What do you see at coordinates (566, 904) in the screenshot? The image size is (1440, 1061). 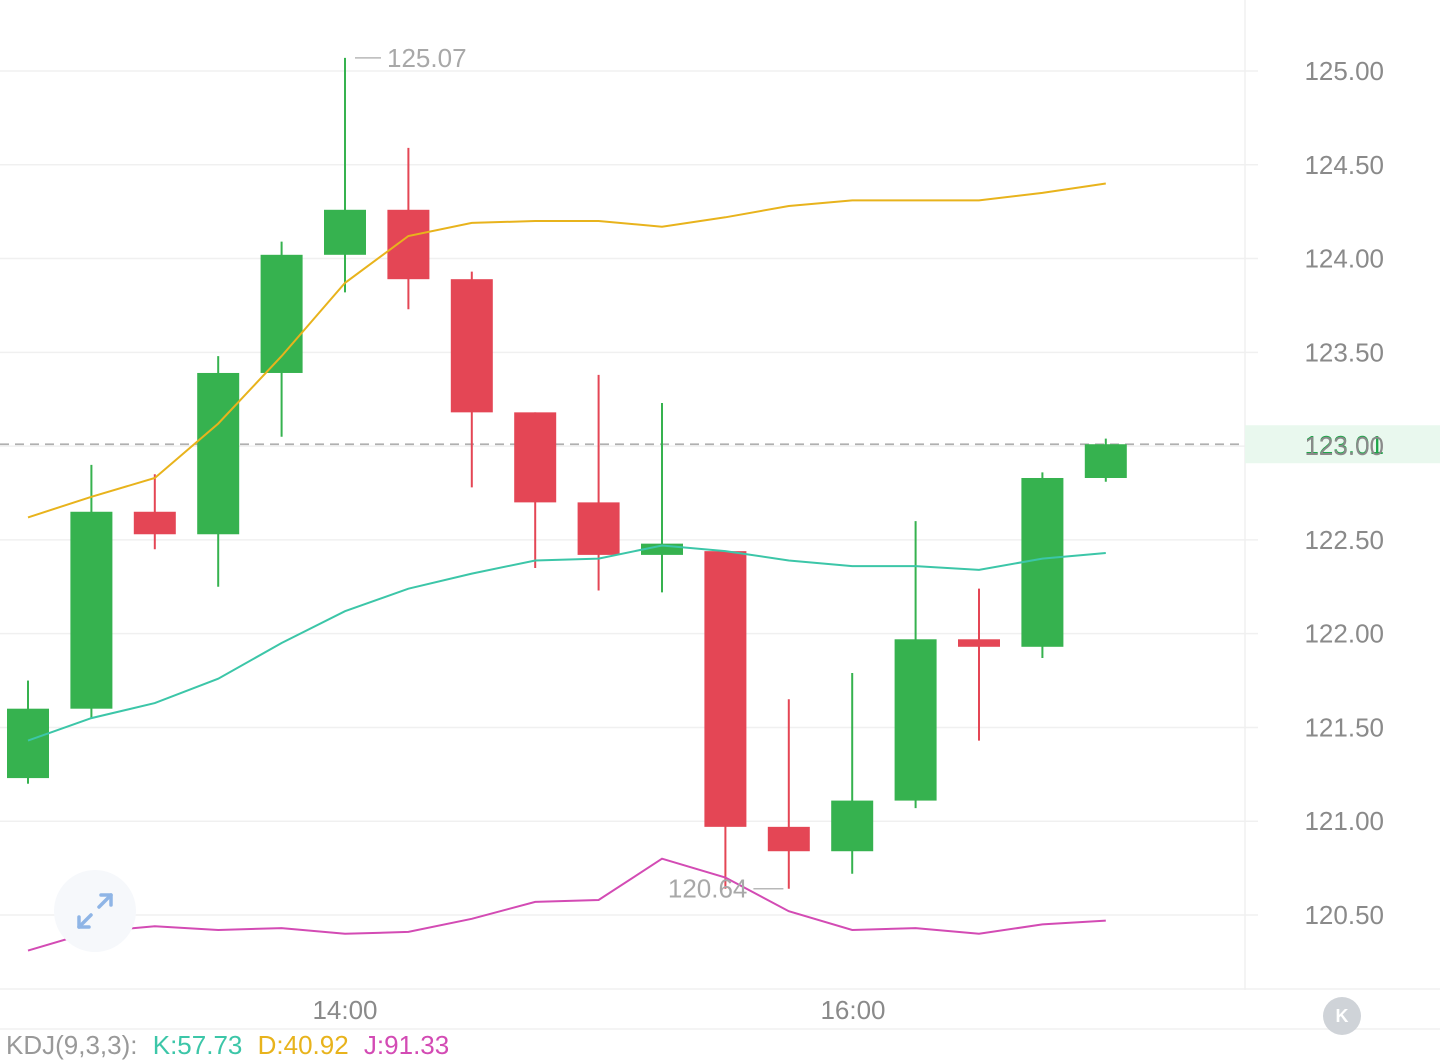 I see `kdj-line-magenta` at bounding box center [566, 904].